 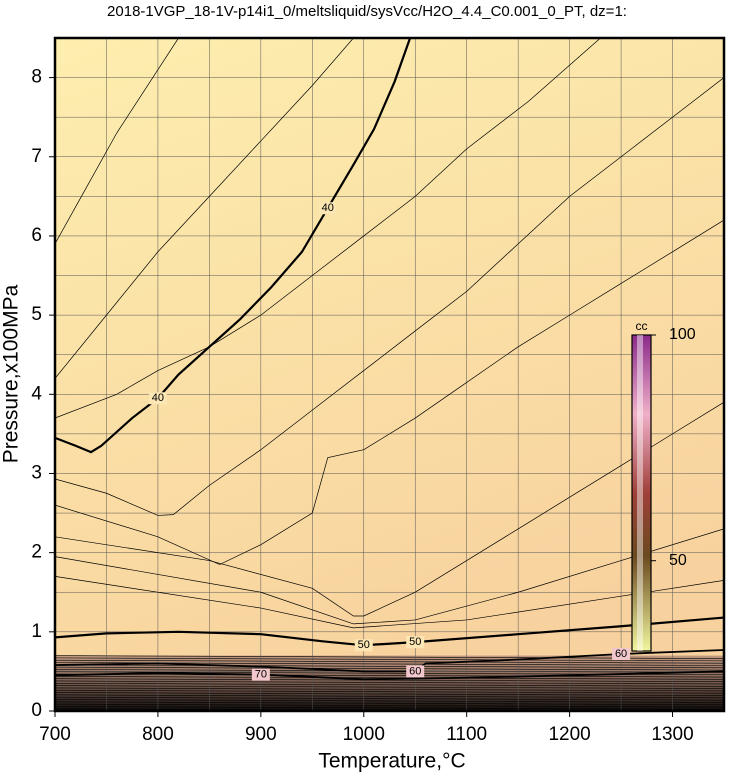 I want to click on x-tick-label: 1000, so click(x=364, y=734).